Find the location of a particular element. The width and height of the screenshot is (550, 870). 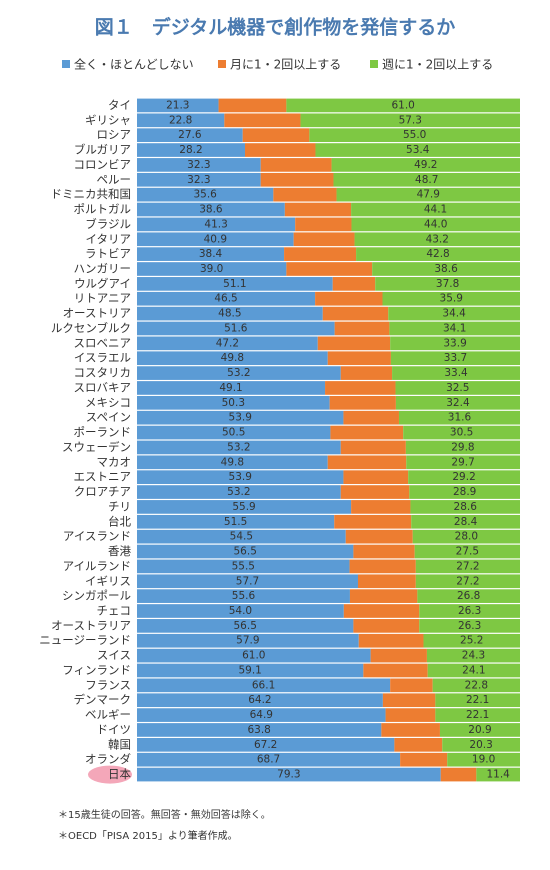

y-tick-label: ポルトガル is located at coordinates (103, 209).